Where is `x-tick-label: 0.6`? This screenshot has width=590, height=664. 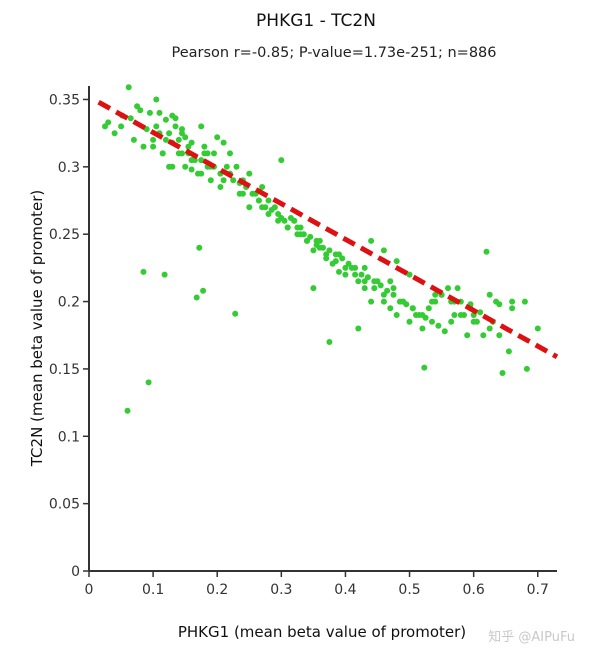 x-tick-label: 0.6 is located at coordinates (474, 590).